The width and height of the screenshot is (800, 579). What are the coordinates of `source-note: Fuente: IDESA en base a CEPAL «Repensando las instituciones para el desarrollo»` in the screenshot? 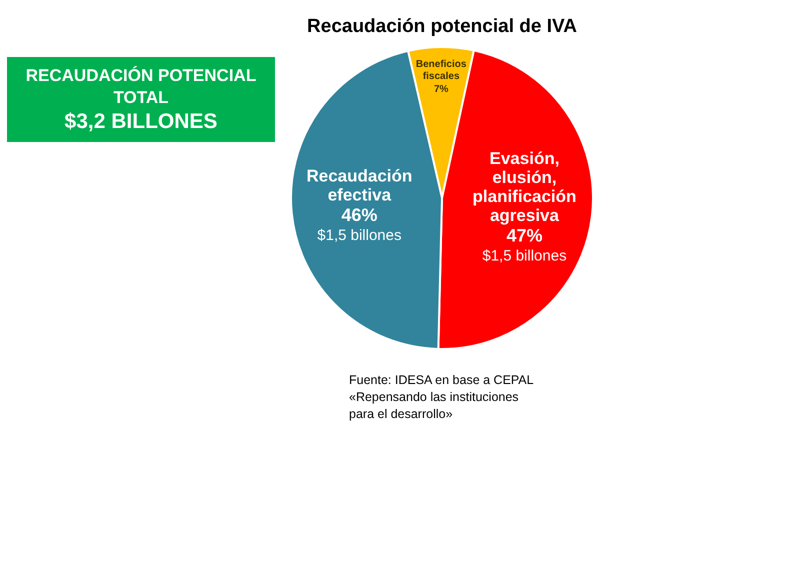 It's located at (441, 397).